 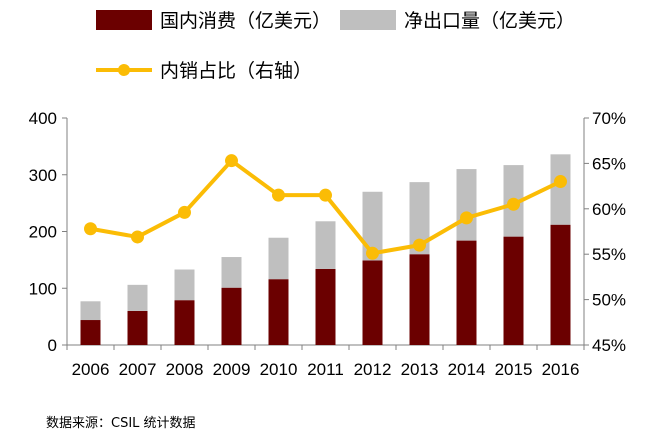 I want to click on x-axis-tick-label: 2013, so click(x=420, y=369).